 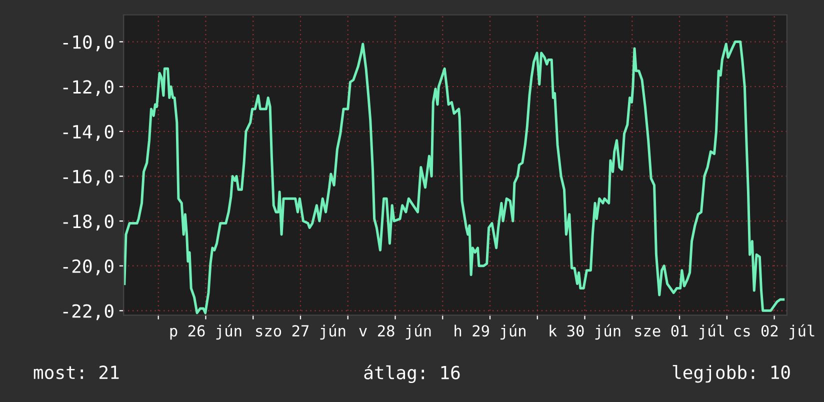 I want to click on y-tick-label: -10,0, so click(x=88, y=43).